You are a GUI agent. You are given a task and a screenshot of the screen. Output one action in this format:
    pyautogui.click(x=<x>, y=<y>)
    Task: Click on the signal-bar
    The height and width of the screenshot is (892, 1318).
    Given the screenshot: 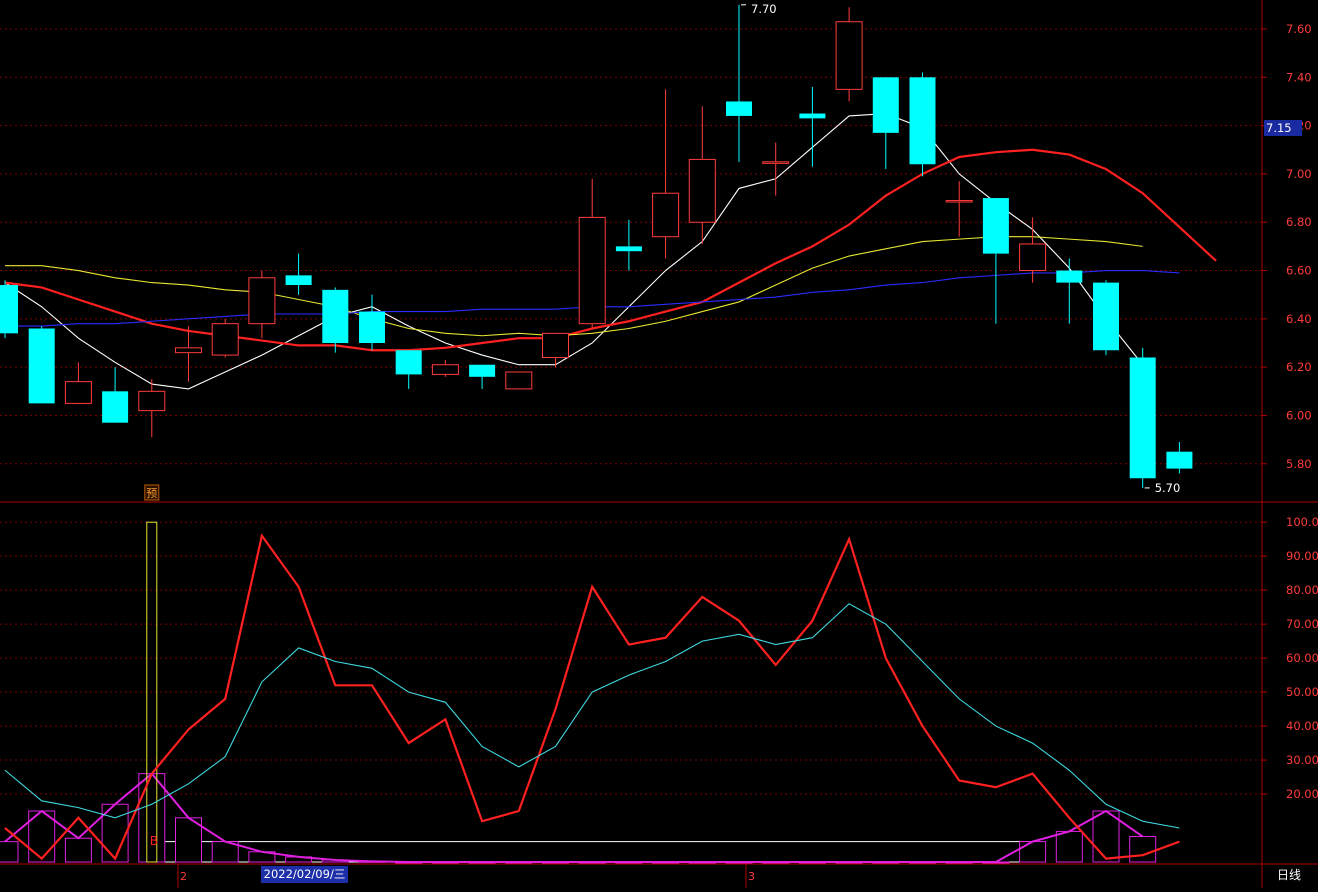 What is the action you would take?
    pyautogui.click(x=152, y=692)
    